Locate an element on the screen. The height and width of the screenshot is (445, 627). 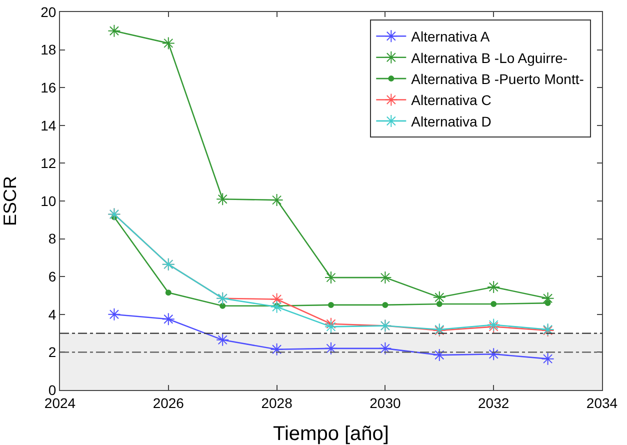
legend-label: Alternativa C is located at coordinates (451, 100).